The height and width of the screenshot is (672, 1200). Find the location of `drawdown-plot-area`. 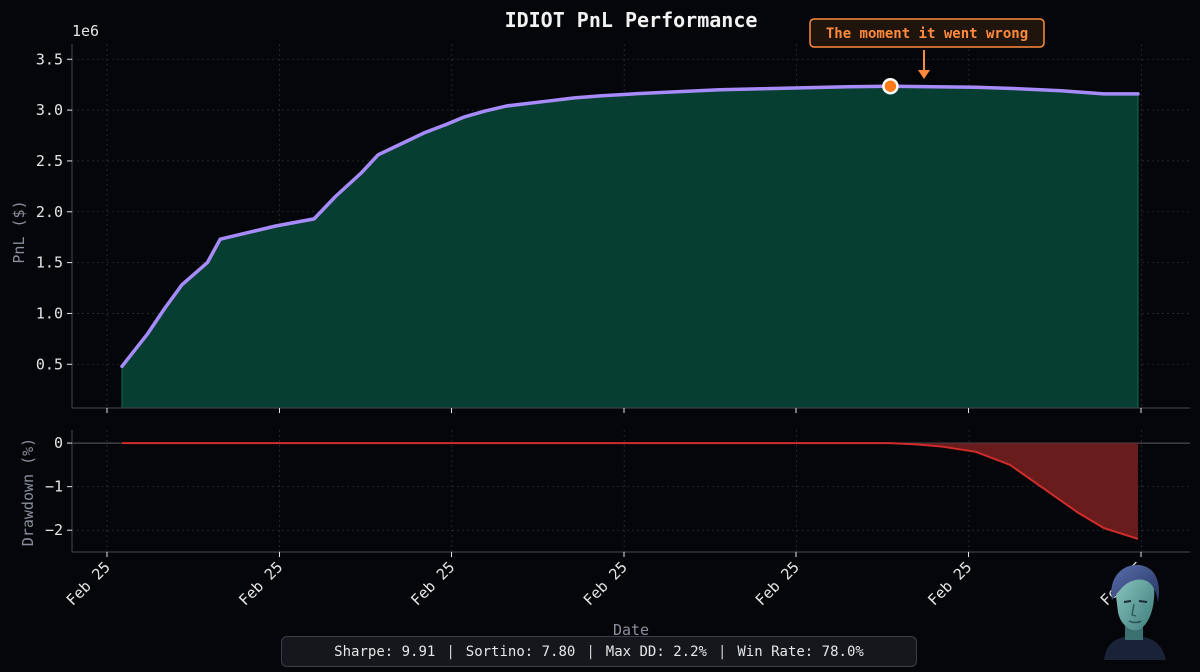

drawdown-plot-area is located at coordinates (630, 491).